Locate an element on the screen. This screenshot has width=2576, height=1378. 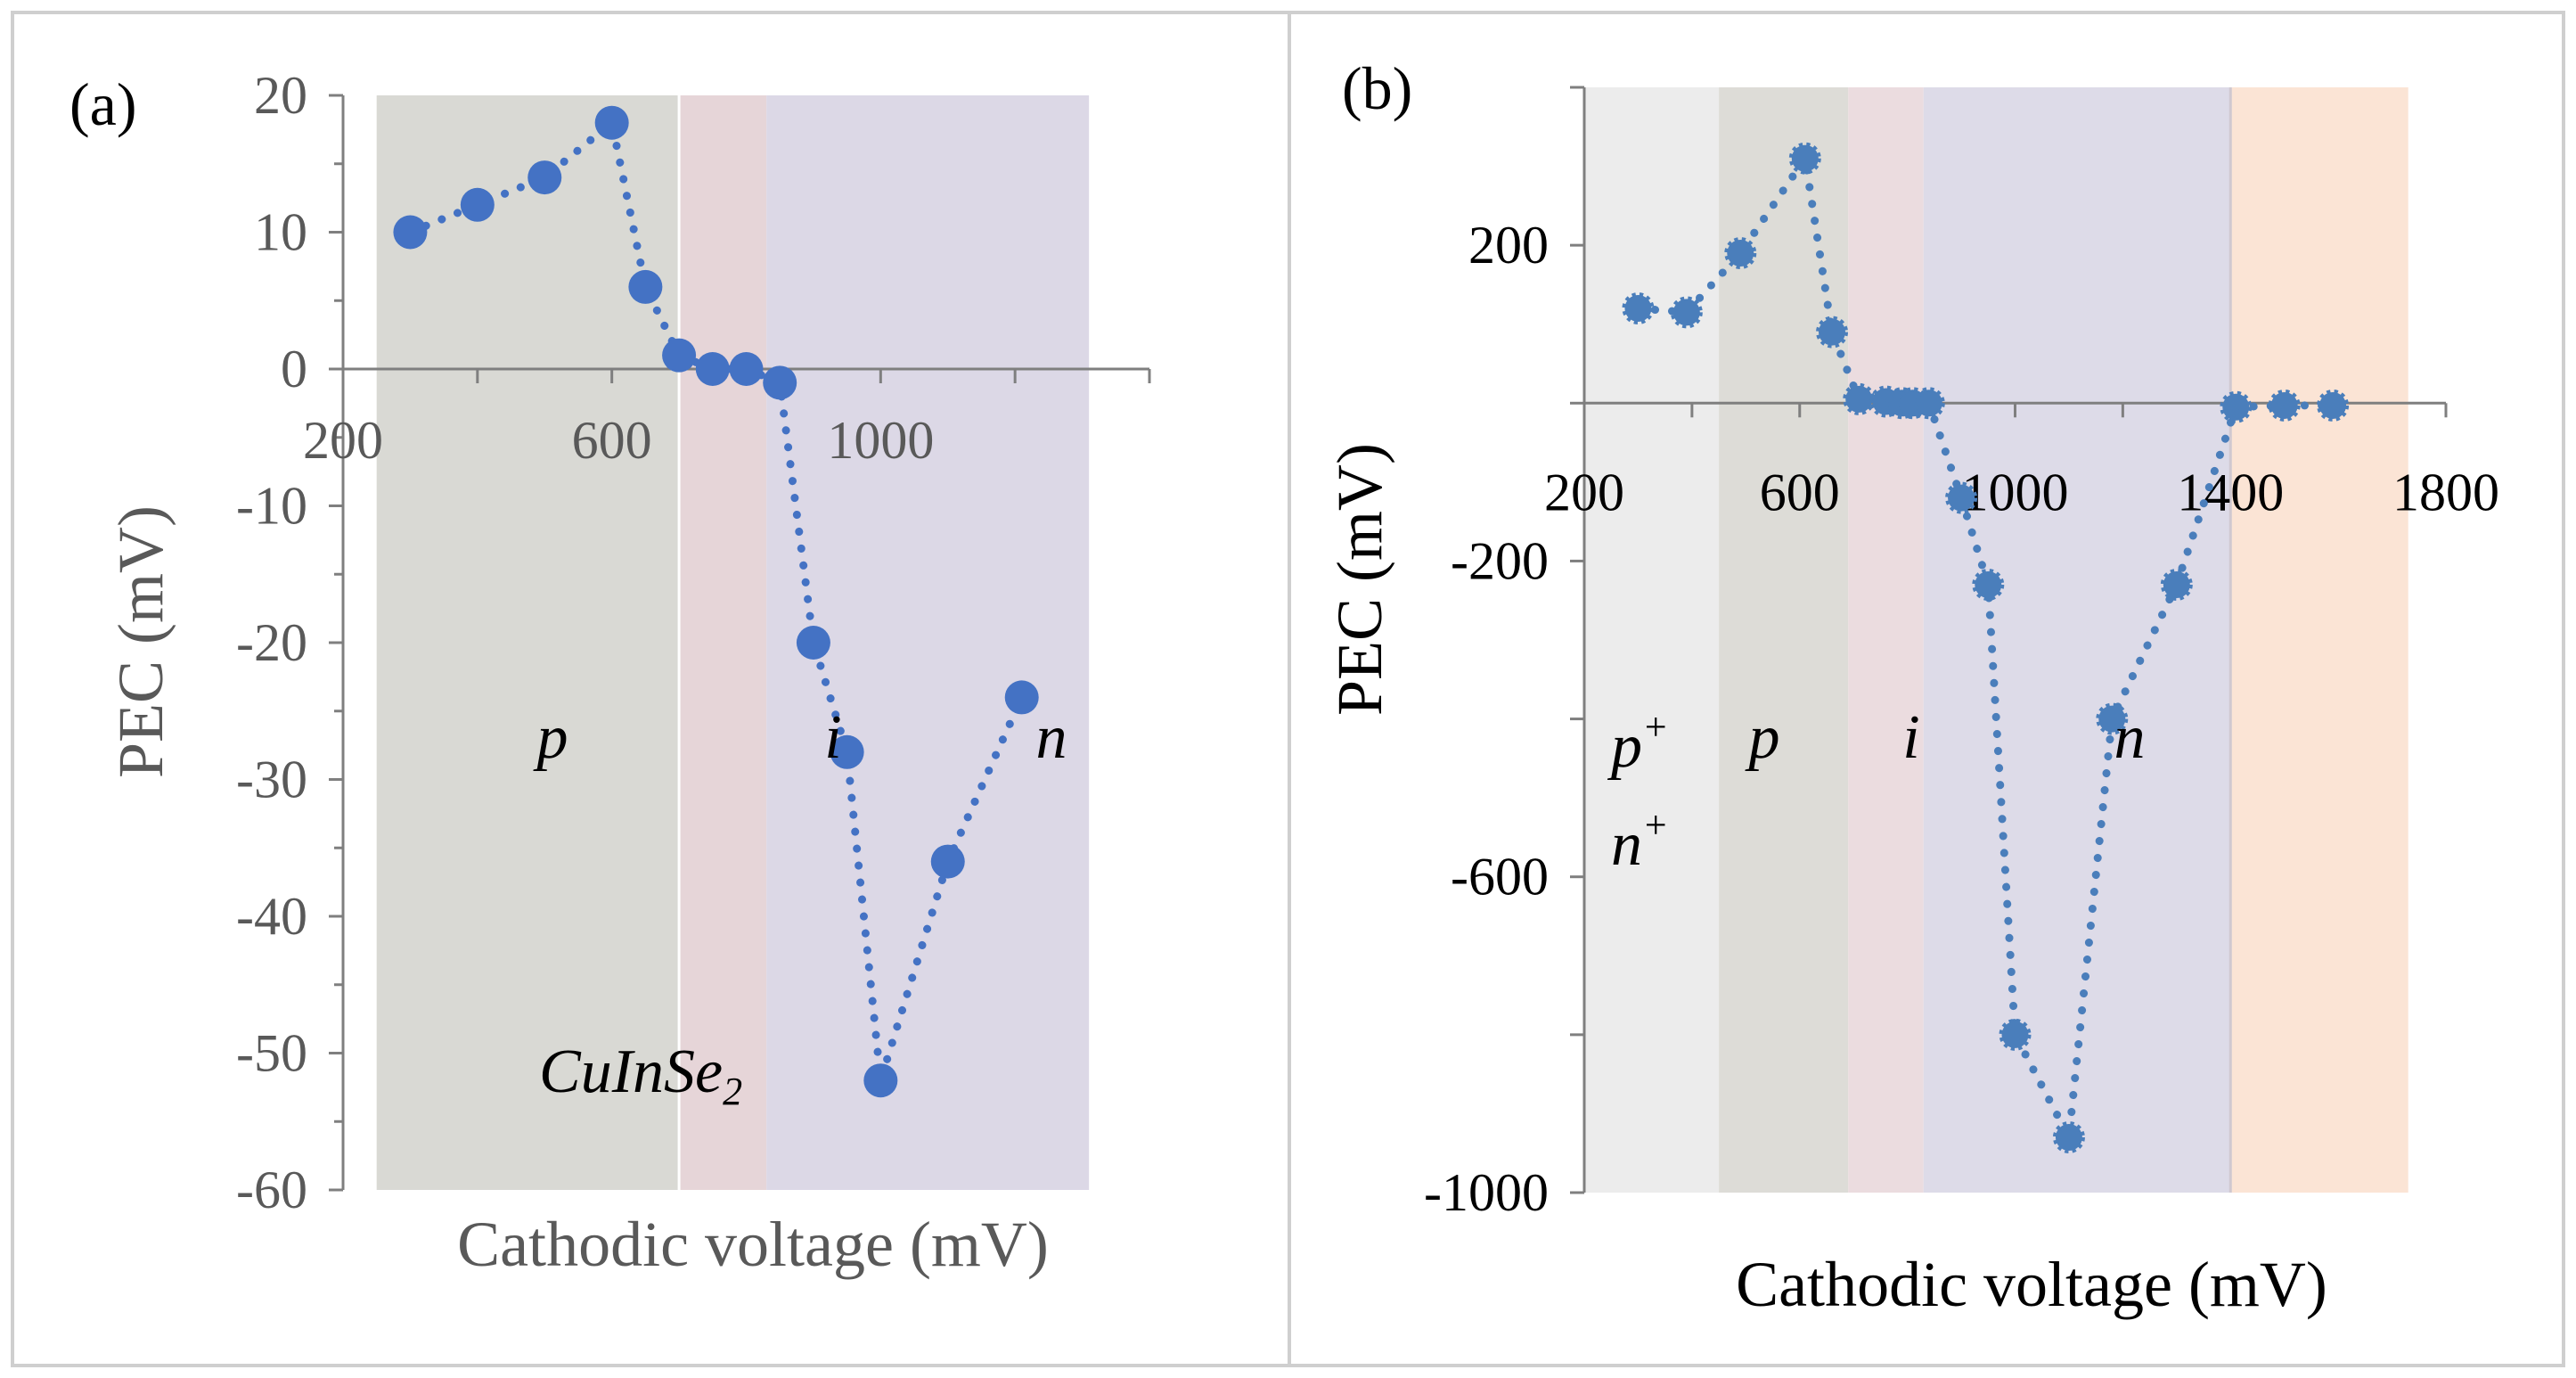
region-label-p-plus: p+ is located at coordinates (1638, 743).